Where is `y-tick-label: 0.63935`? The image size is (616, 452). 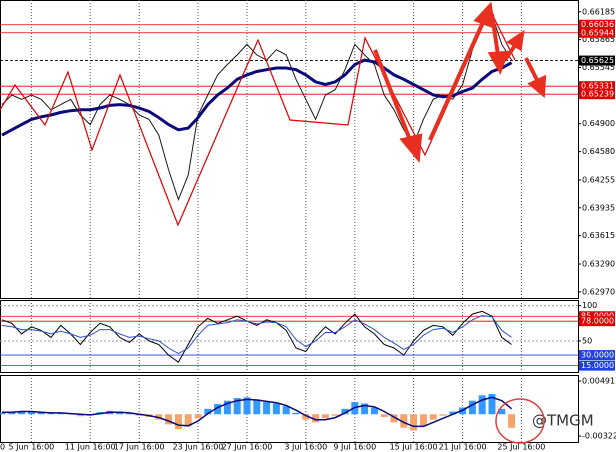
y-tick-label: 0.63935 is located at coordinates (598, 207).